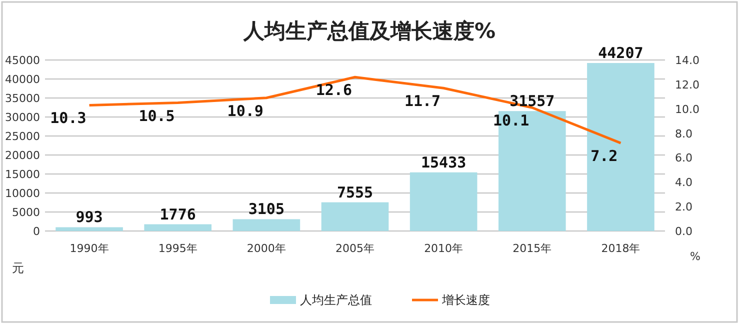 The image size is (739, 324). I want to click on x-tick-label: 2015年, so click(532, 248).